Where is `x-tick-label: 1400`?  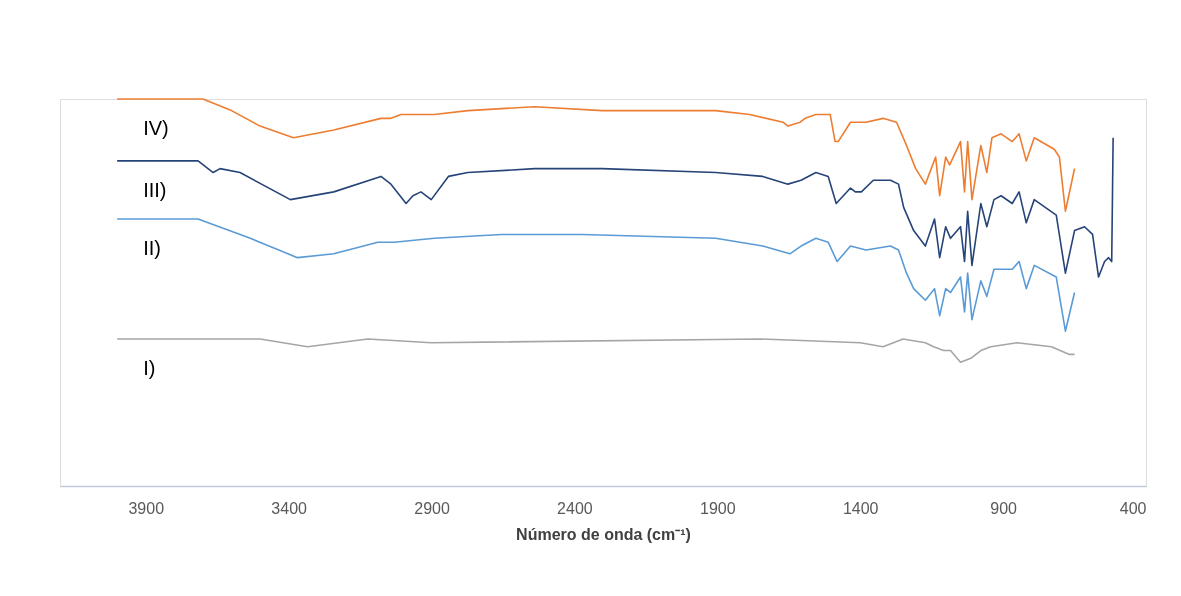
x-tick-label: 1400 is located at coordinates (860, 508).